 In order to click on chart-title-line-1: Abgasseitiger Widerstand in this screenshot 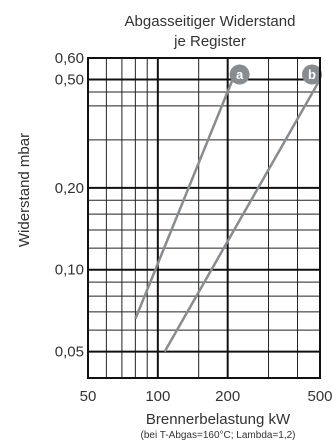, I will do `click(210, 21)`.